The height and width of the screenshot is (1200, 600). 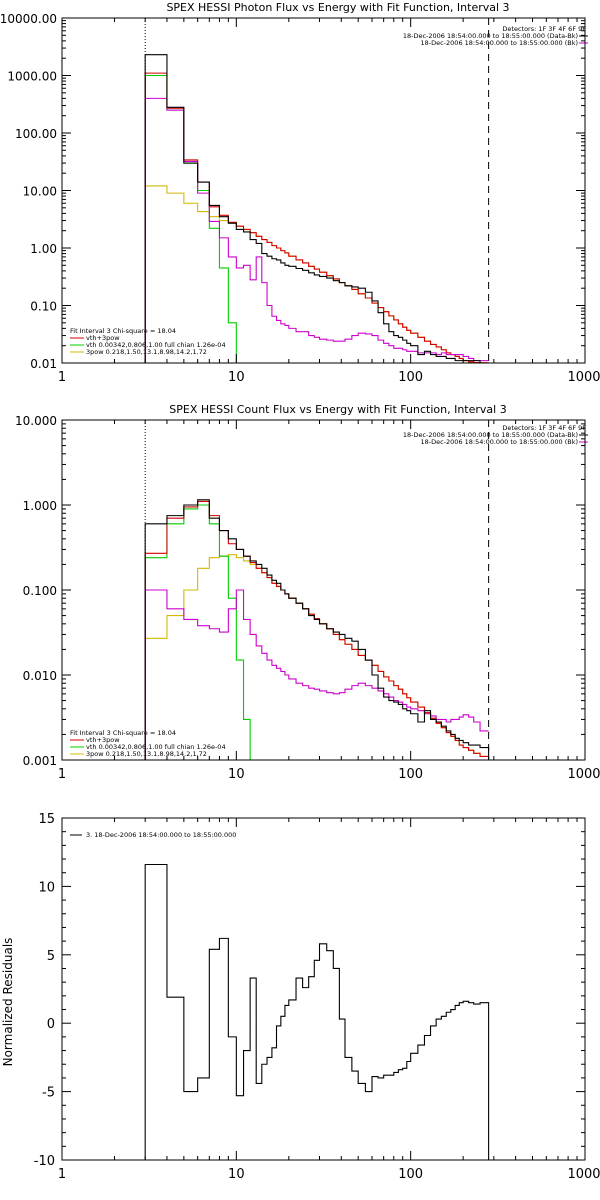 I want to click on count-series-total, so click(x=316, y=630).